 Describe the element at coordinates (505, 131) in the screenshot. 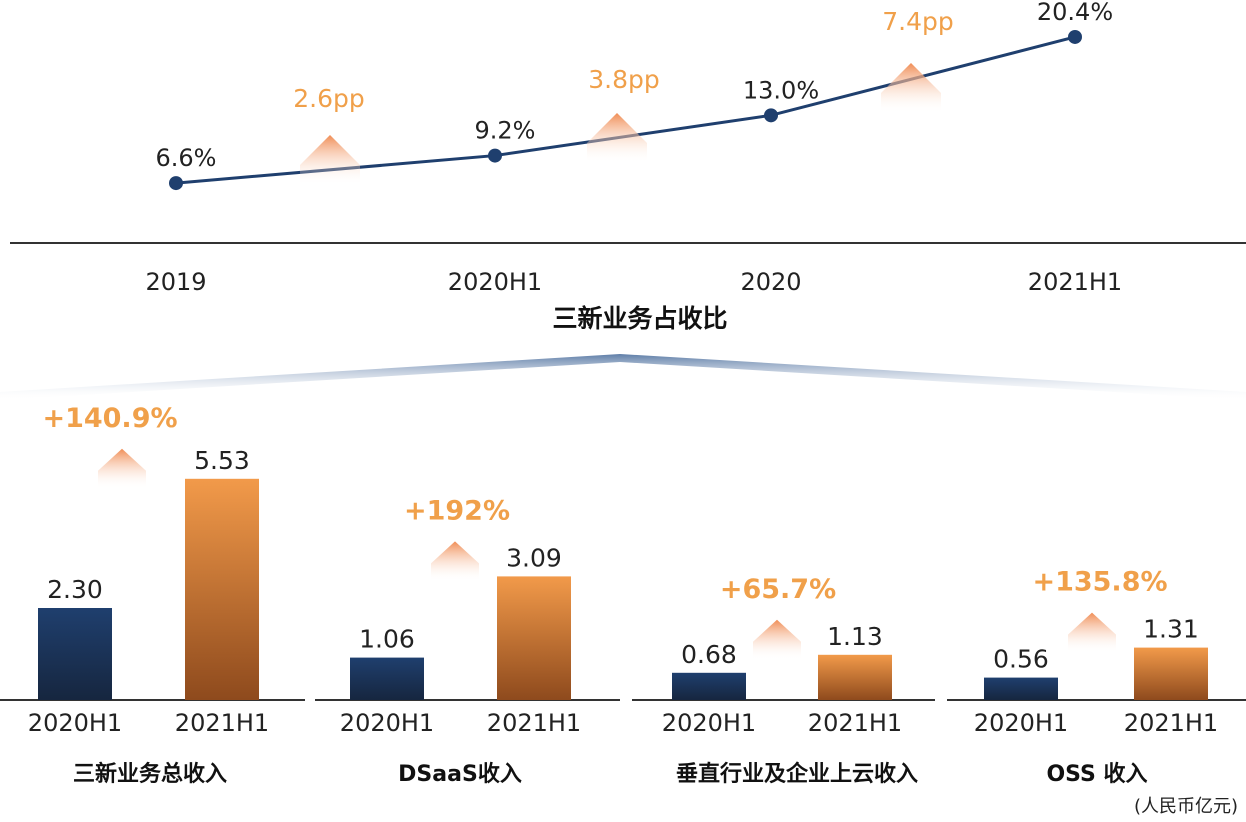

I see `share-value-label: 9.2%` at that location.